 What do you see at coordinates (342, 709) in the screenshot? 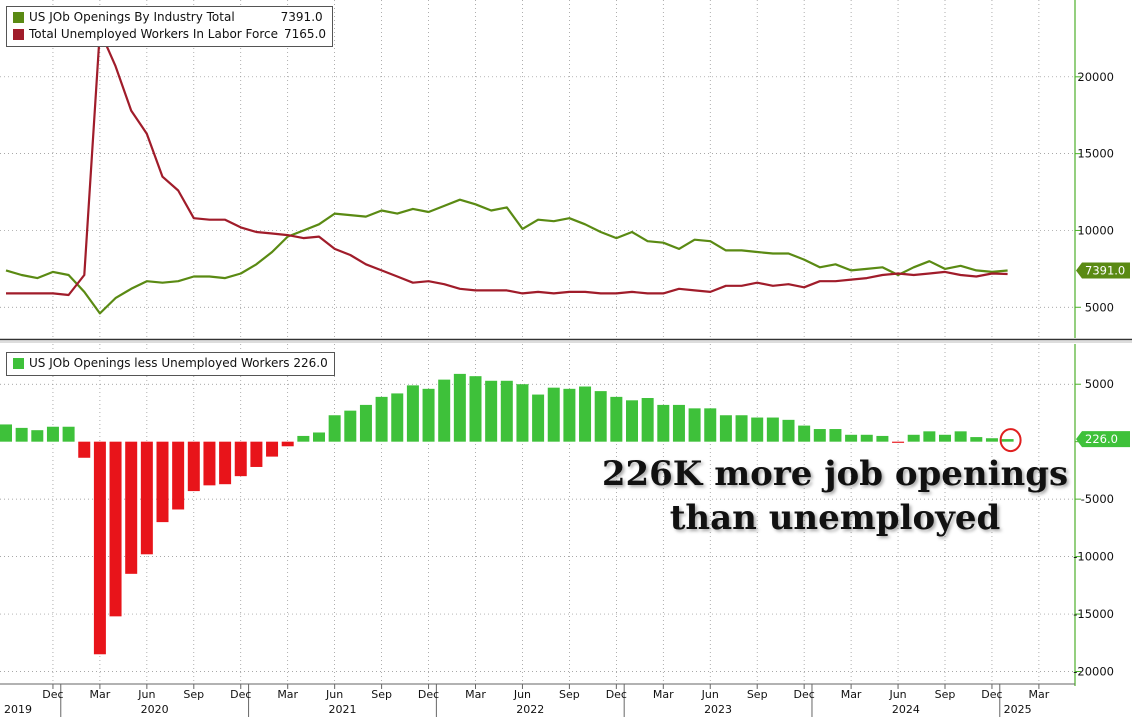
I see `x-year-label: 2021` at bounding box center [342, 709].